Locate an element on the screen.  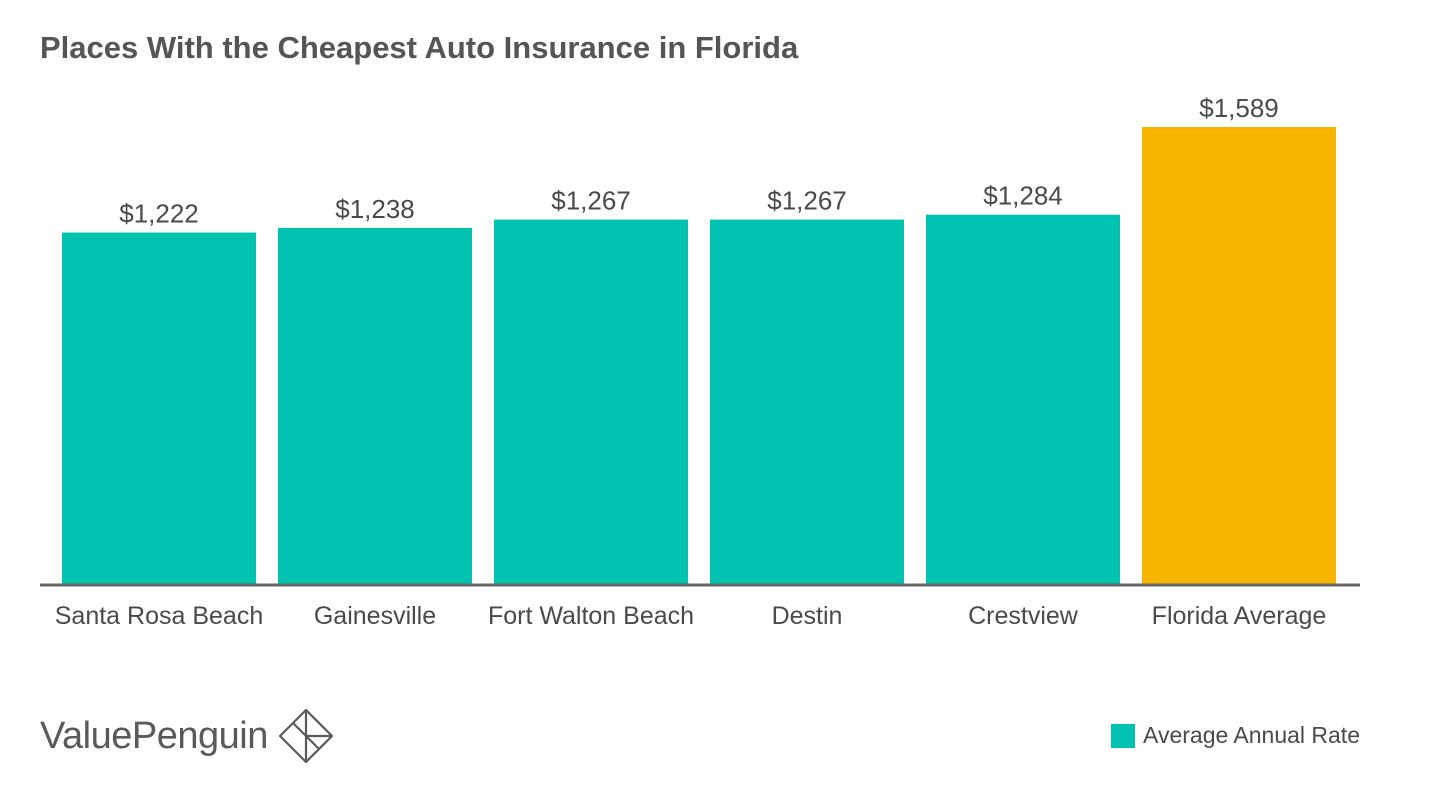
data-label-1: $1,238 is located at coordinates (375, 209).